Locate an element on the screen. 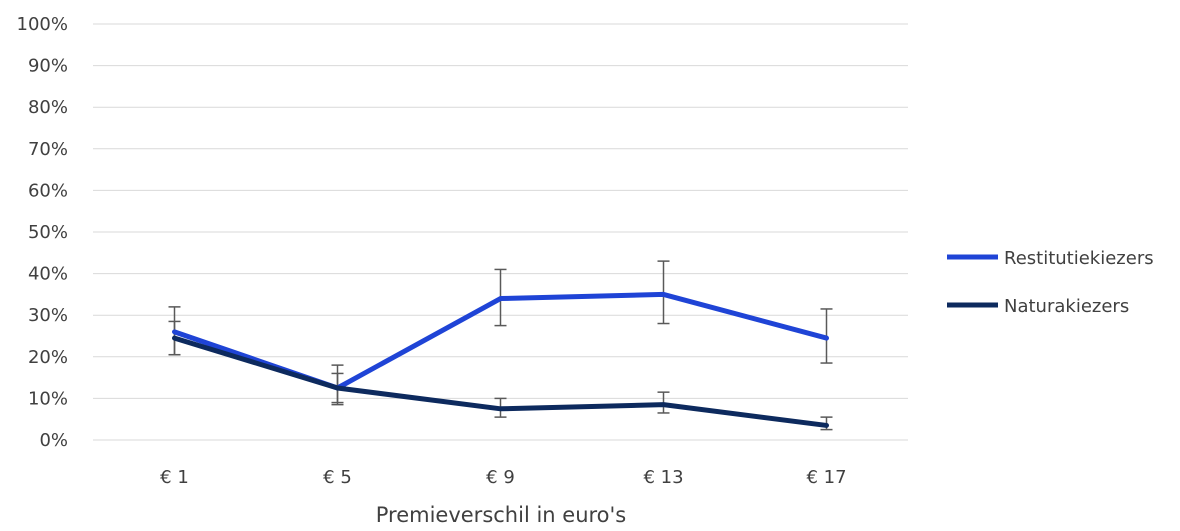 This screenshot has height=531, width=1180. x-tick-label: € 9 is located at coordinates (500, 477).